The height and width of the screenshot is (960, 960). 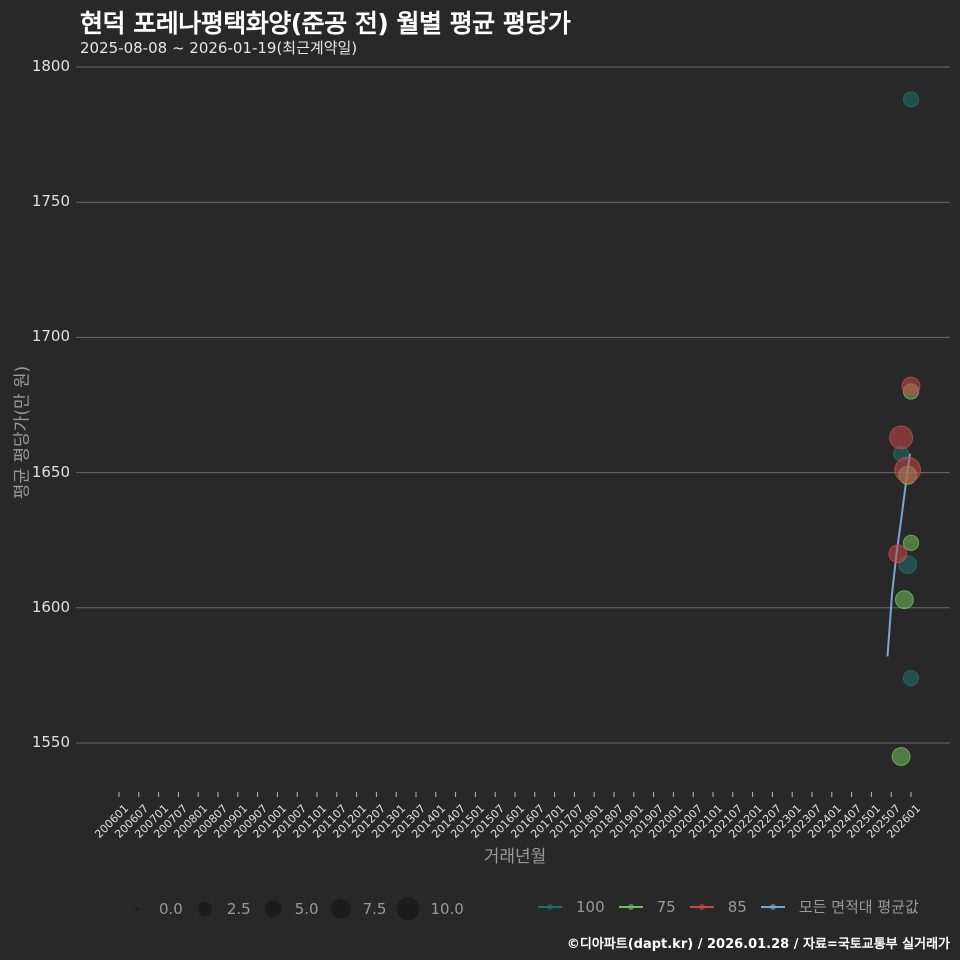 I want to click on y-tick-label: 1800, so click(x=50, y=66).